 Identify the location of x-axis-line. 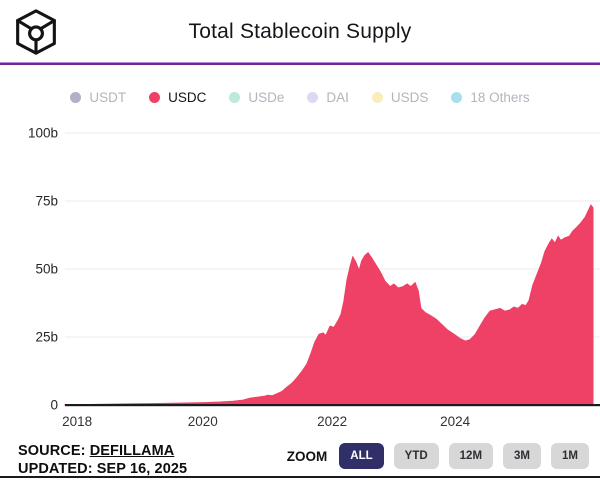
(332, 405).